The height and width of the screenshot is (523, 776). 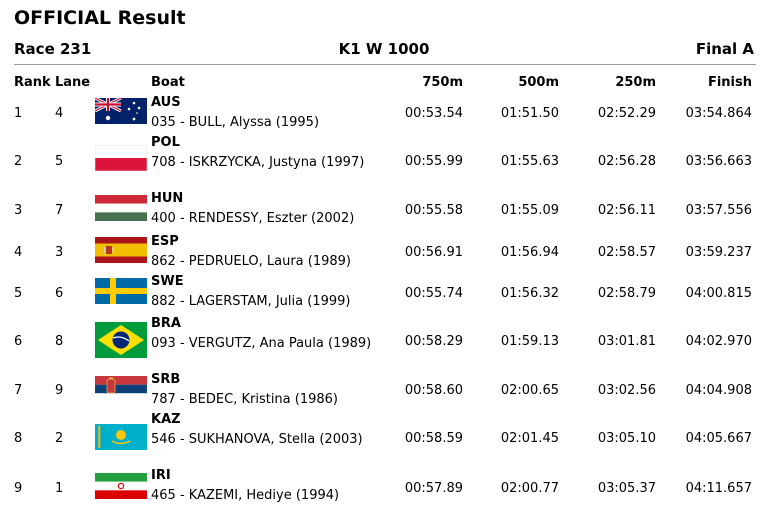 What do you see at coordinates (166, 419) in the screenshot?
I see `country-code: KAZ` at bounding box center [166, 419].